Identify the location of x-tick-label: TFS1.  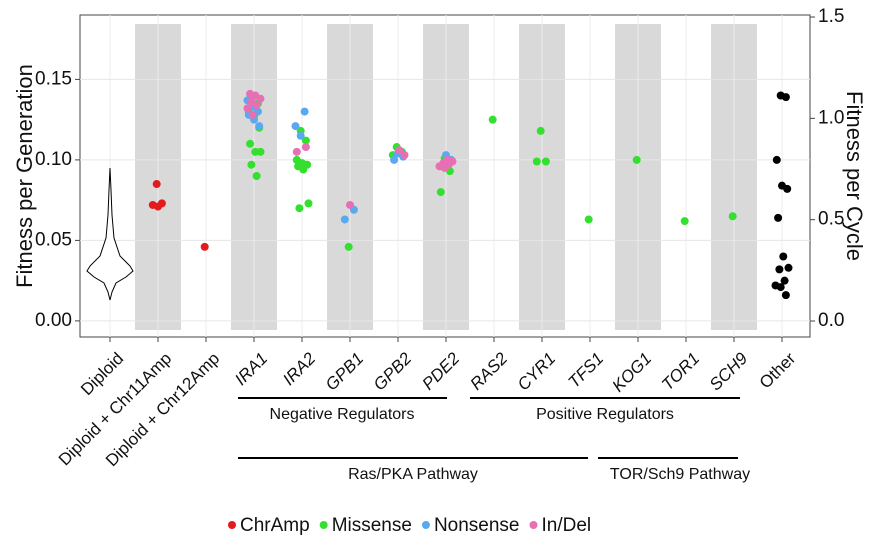
(585, 370).